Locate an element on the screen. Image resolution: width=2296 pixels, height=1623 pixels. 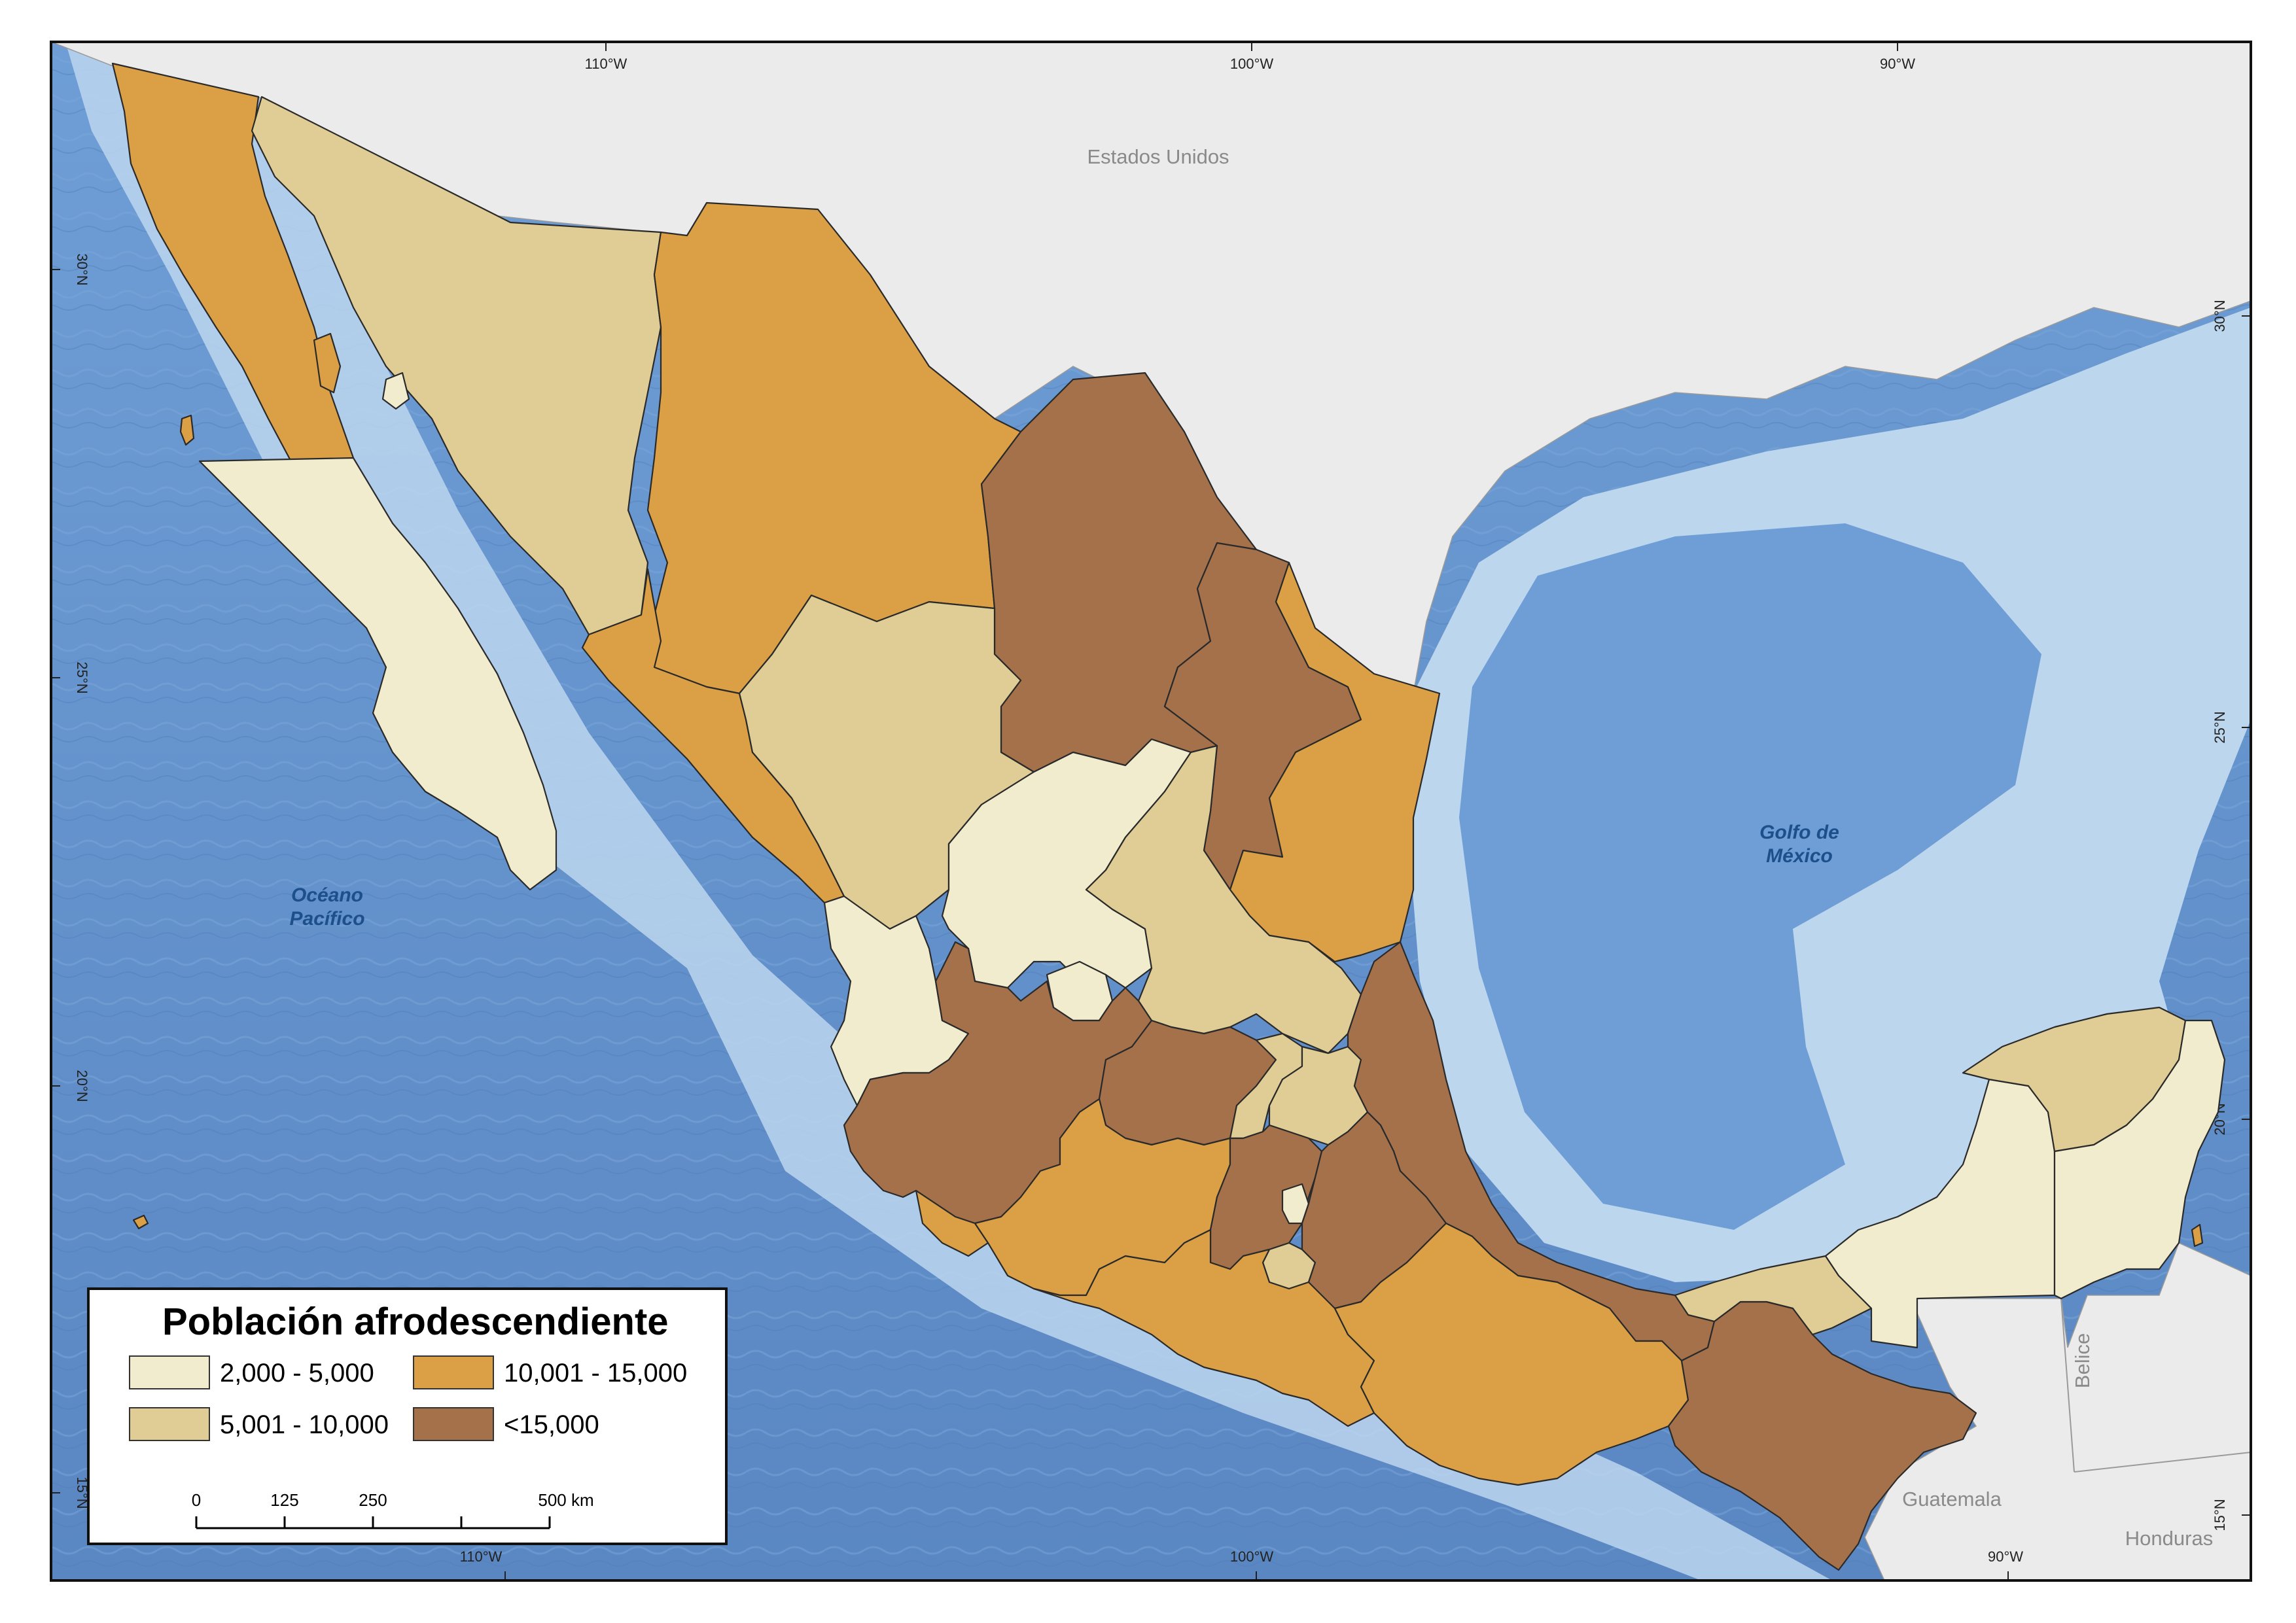
tick-top-100w: 100°W is located at coordinates (1252, 64).